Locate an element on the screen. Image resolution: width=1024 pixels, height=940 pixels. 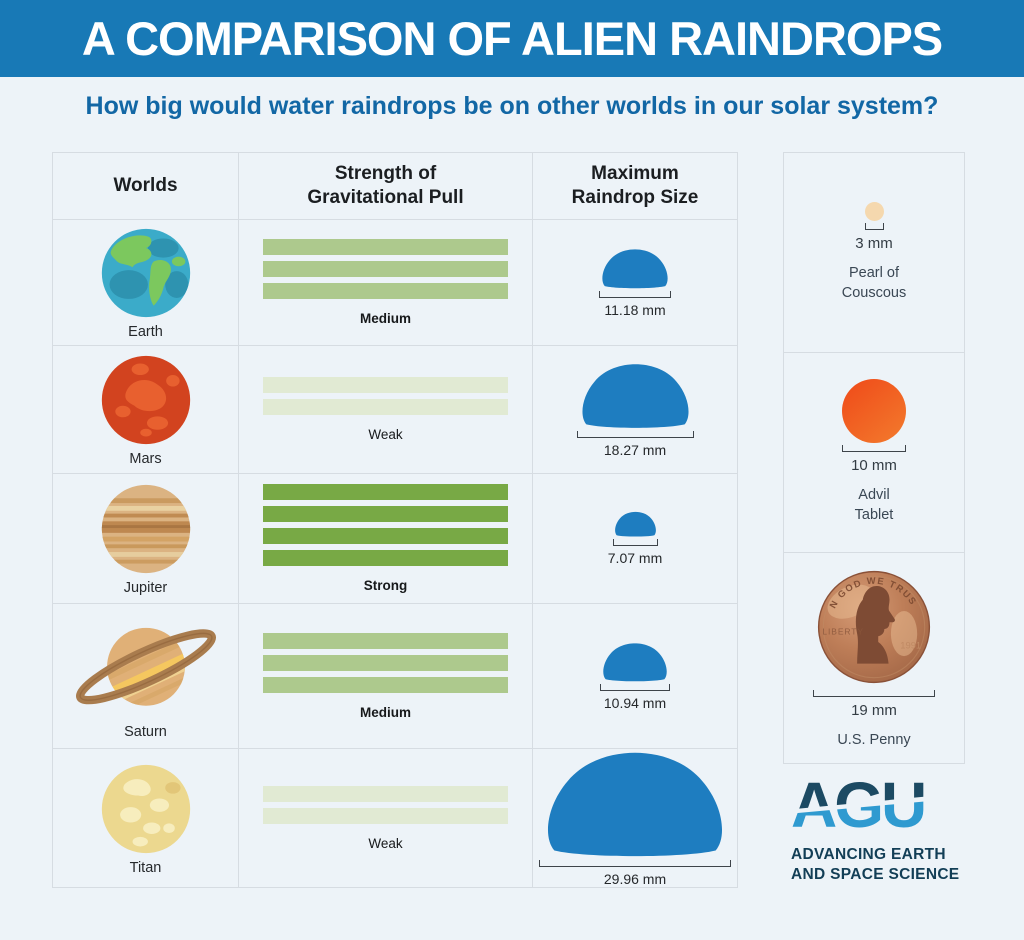
couscous-icon is located at coordinates (874, 211).